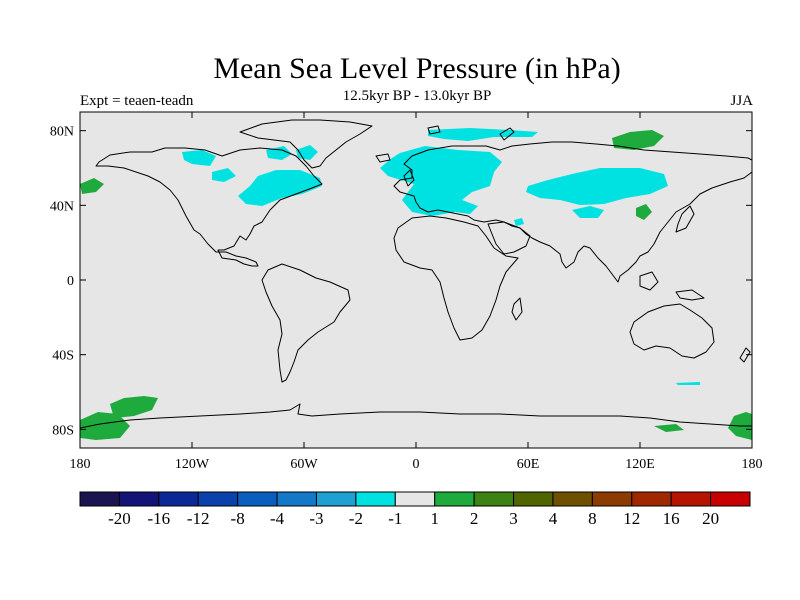 Image resolution: width=800 pixels, height=600 pixels. I want to click on colorbar-label: -1, so click(395, 518).